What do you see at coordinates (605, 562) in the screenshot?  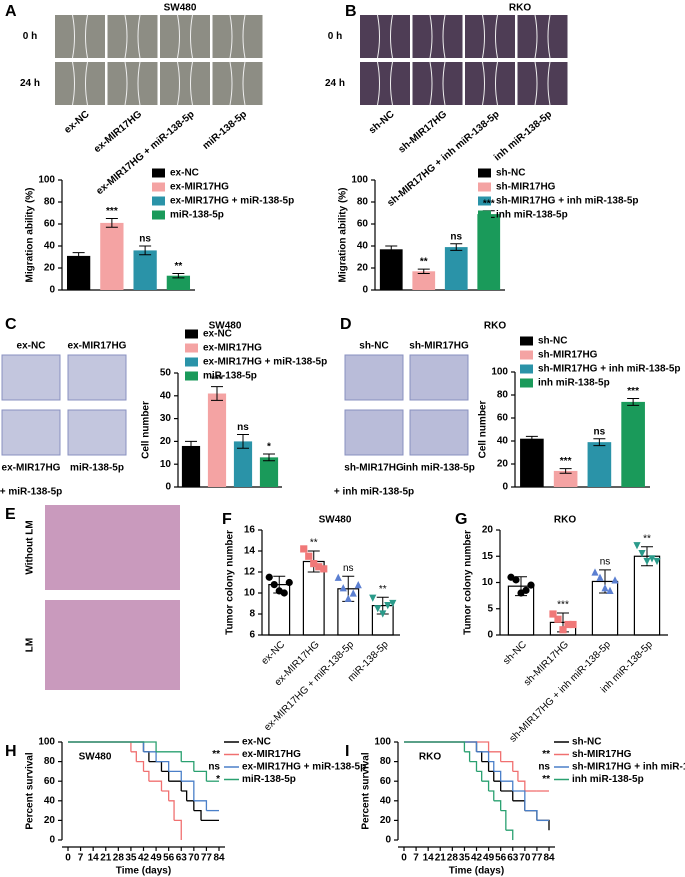 I see `significance: ns` at bounding box center [605, 562].